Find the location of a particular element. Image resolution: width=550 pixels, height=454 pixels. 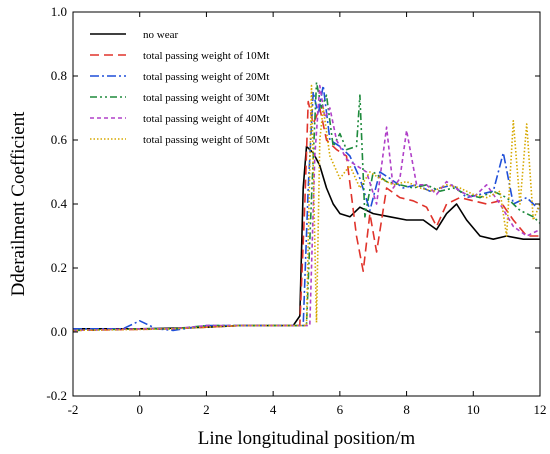

y-tick-label: 0.6 is located at coordinates (59, 139).